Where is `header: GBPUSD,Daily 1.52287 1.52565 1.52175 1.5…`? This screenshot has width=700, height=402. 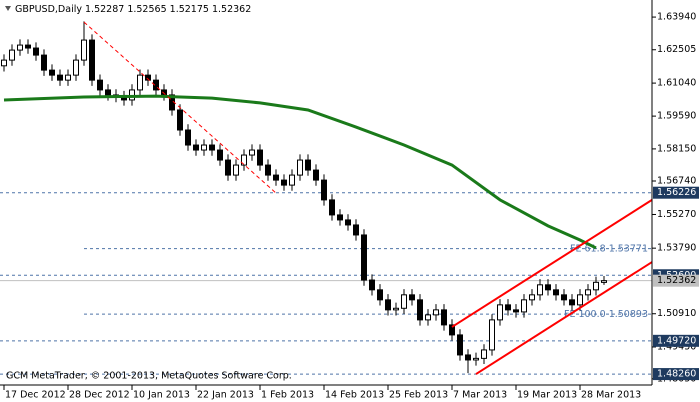 header: GBPUSD,Daily 1.52287 1.52565 1.52175 1.5… is located at coordinates (133, 9).